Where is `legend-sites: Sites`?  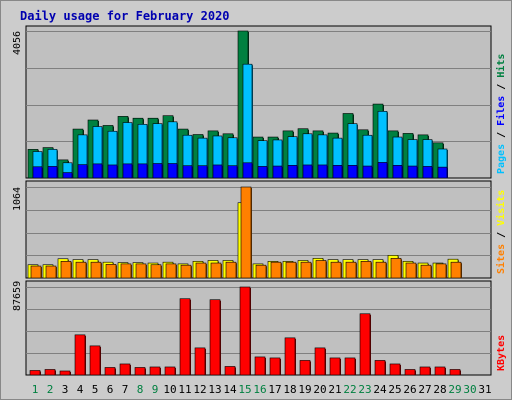 legend-sites: Sites is located at coordinates (501, 259).